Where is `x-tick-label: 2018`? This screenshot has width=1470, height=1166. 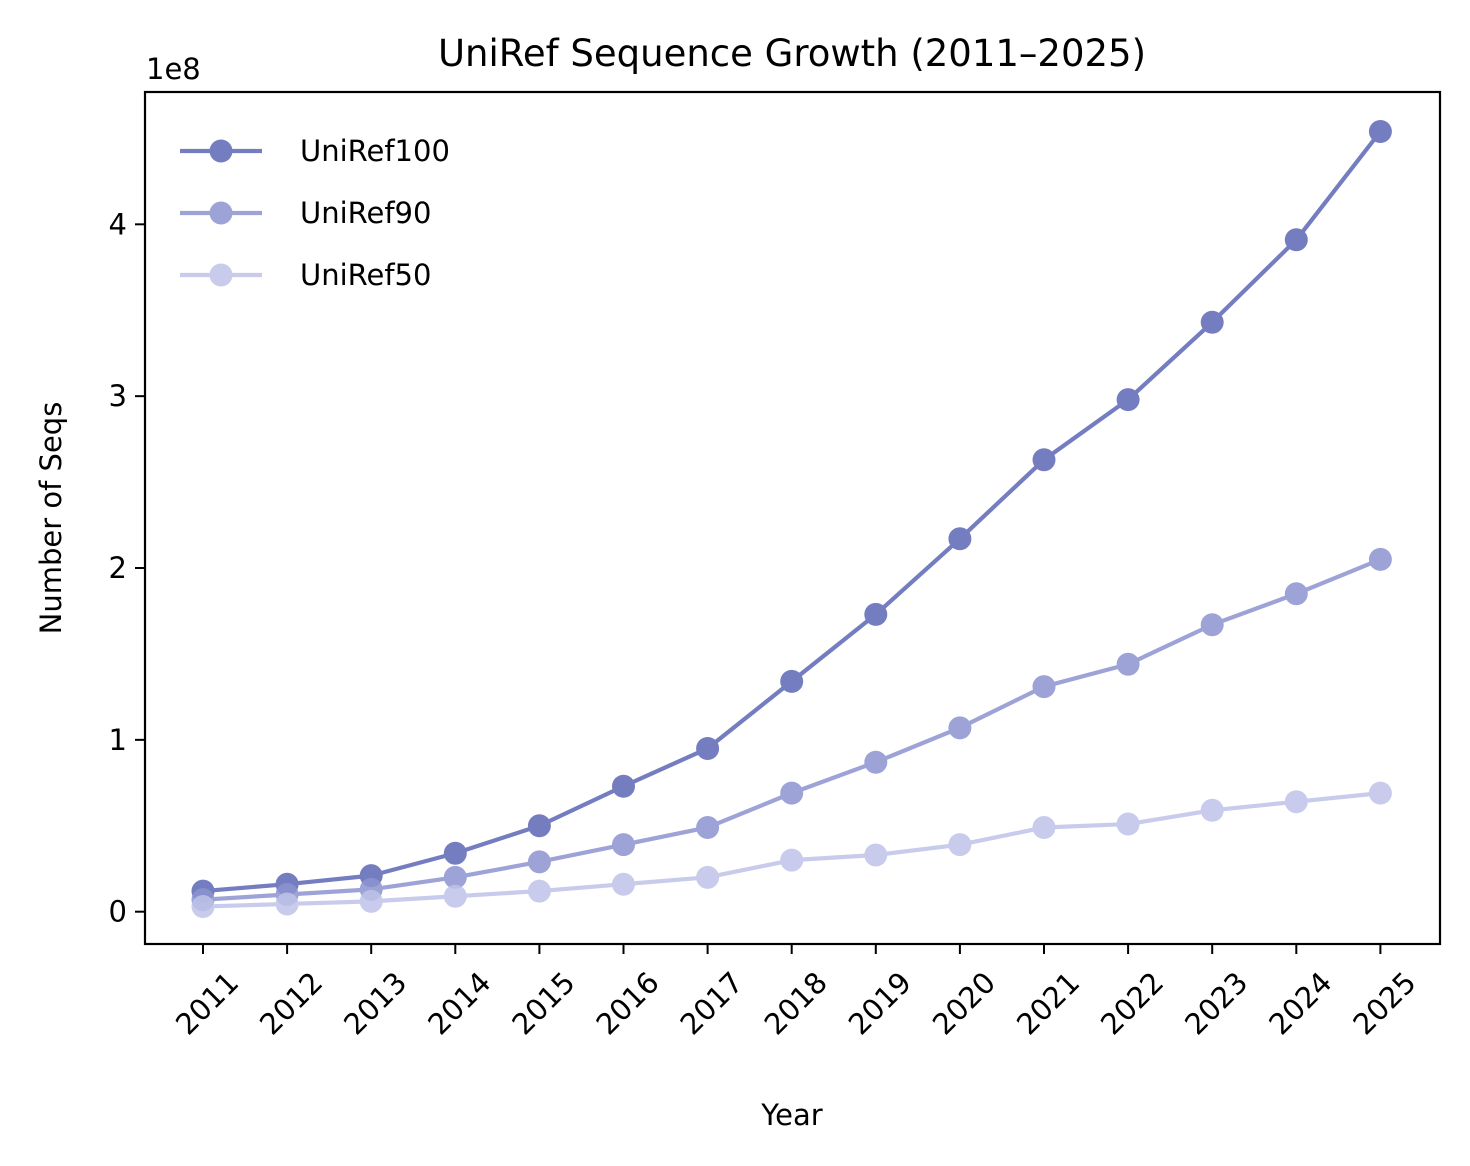
x-tick-label: 2018 is located at coordinates (796, 1003).